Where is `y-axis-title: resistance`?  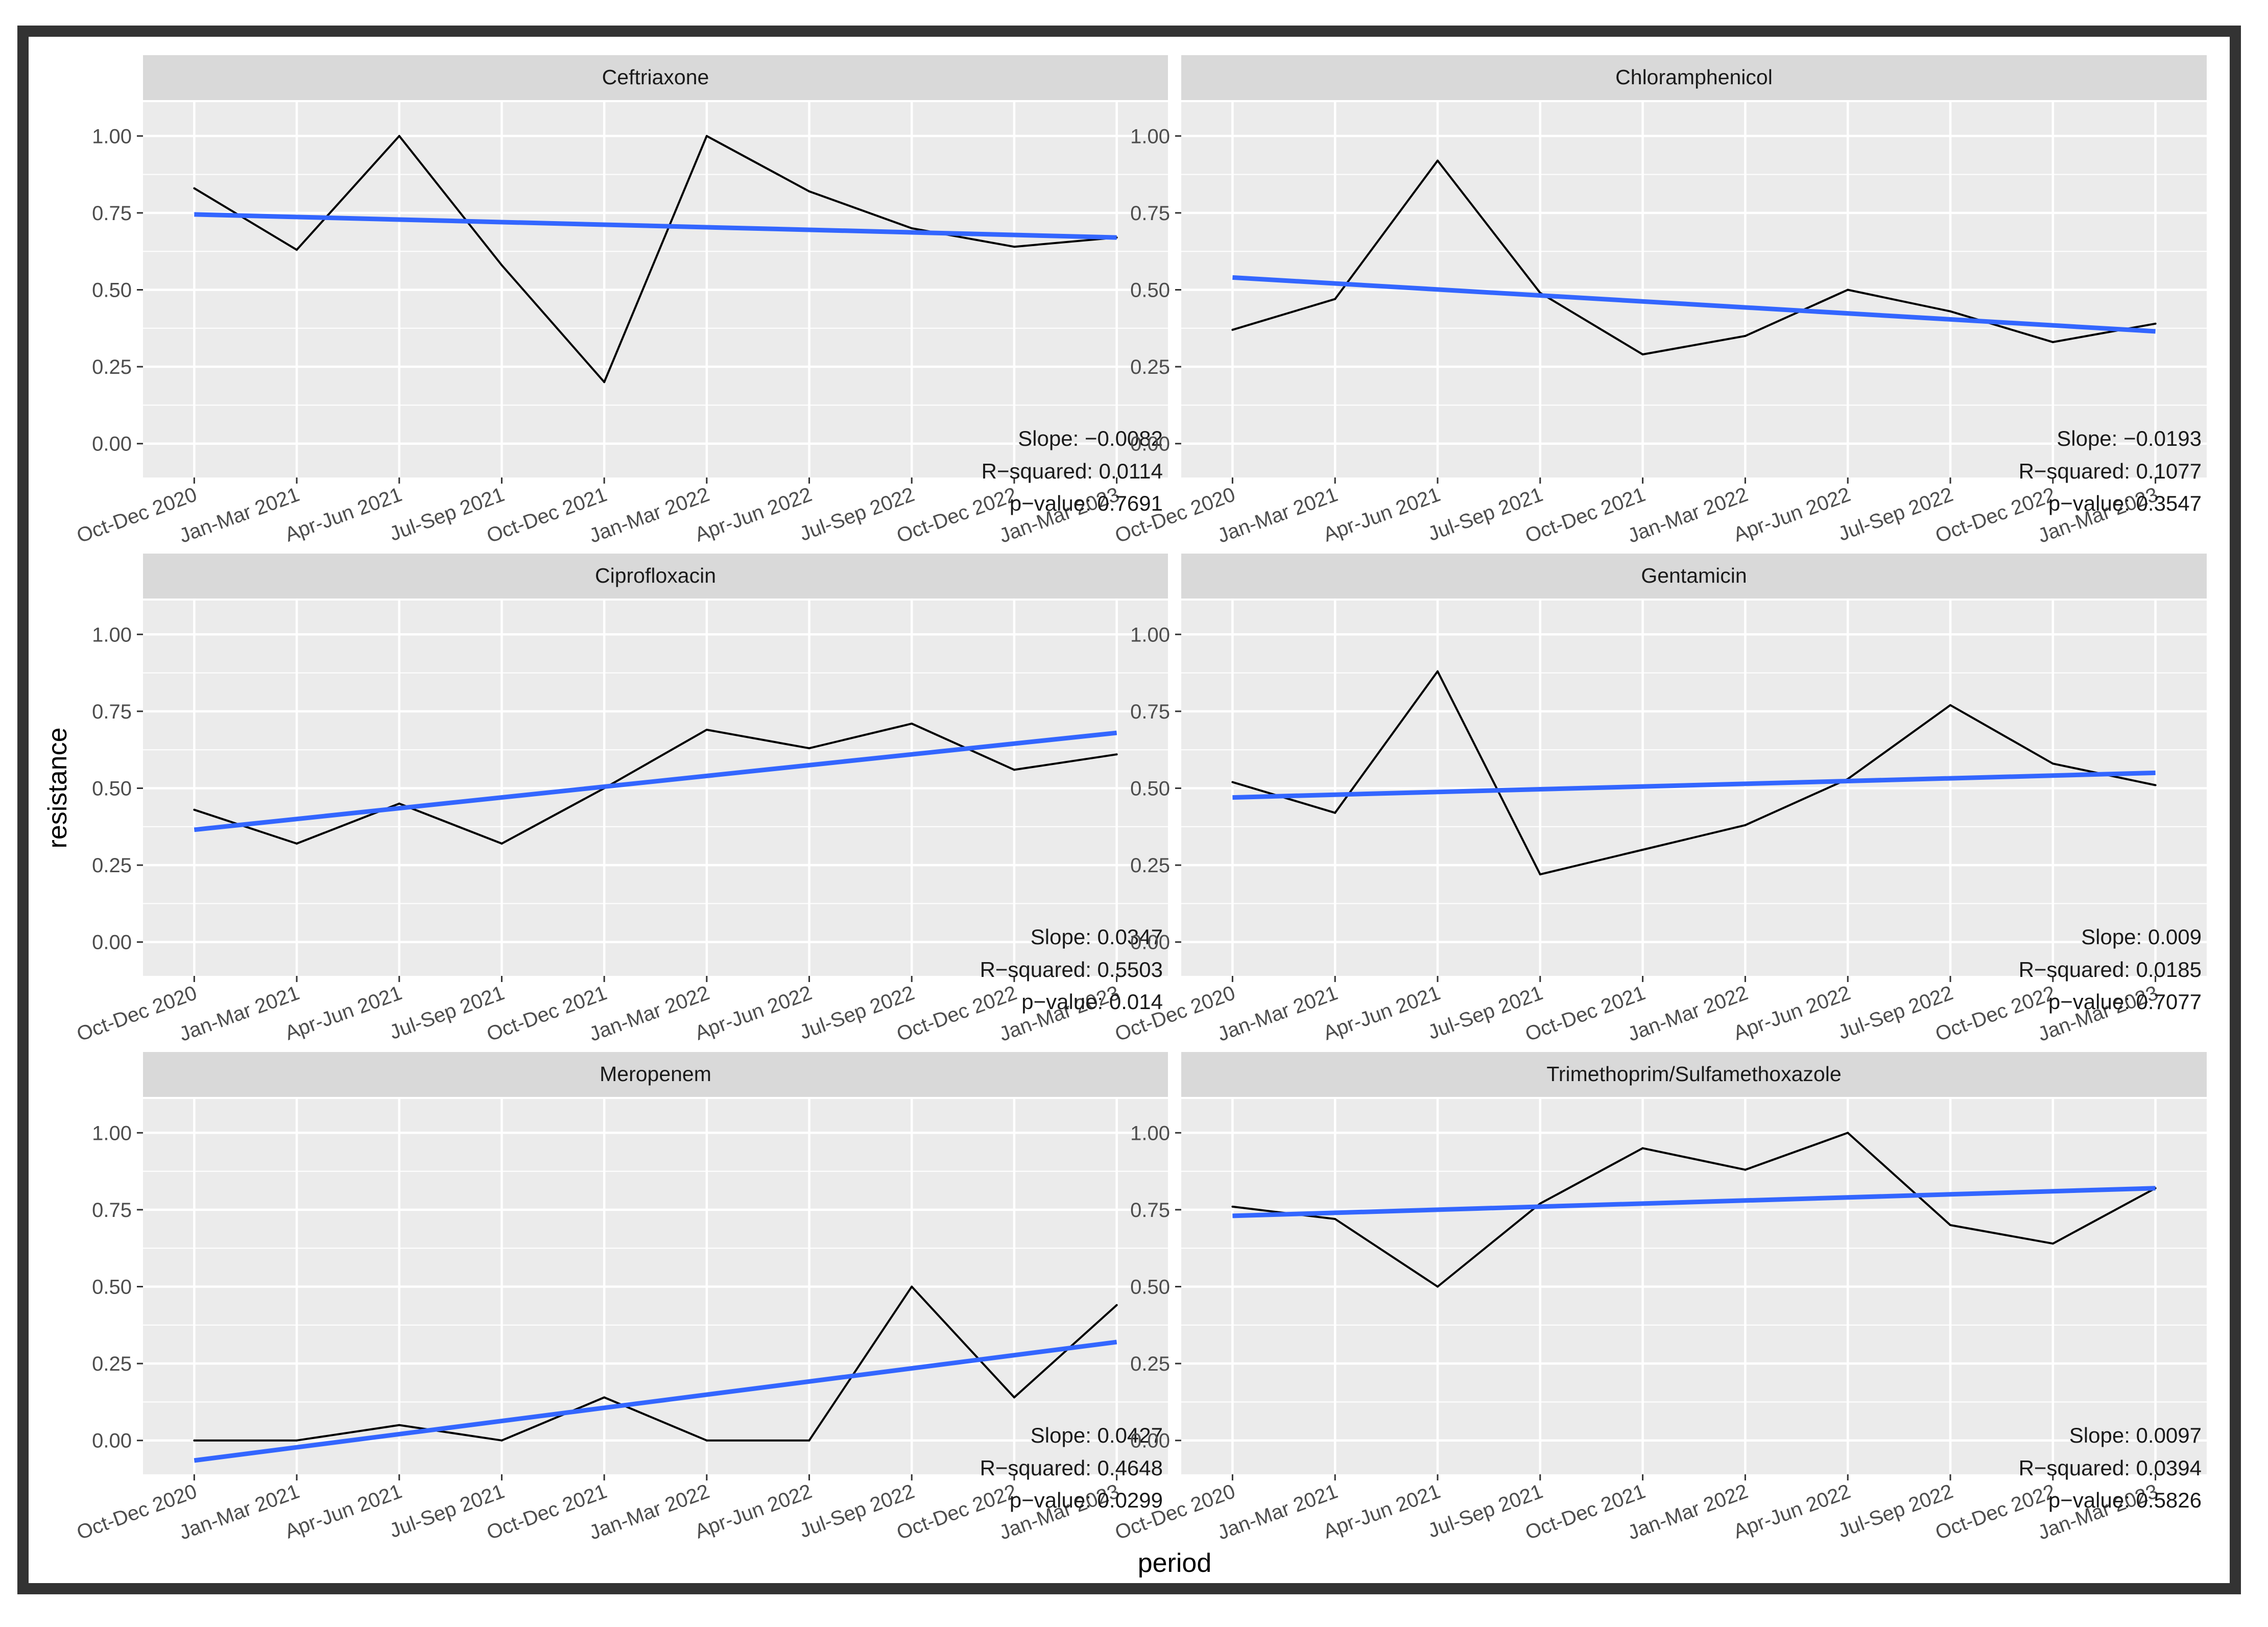
y-axis-title: resistance is located at coordinates (58, 788).